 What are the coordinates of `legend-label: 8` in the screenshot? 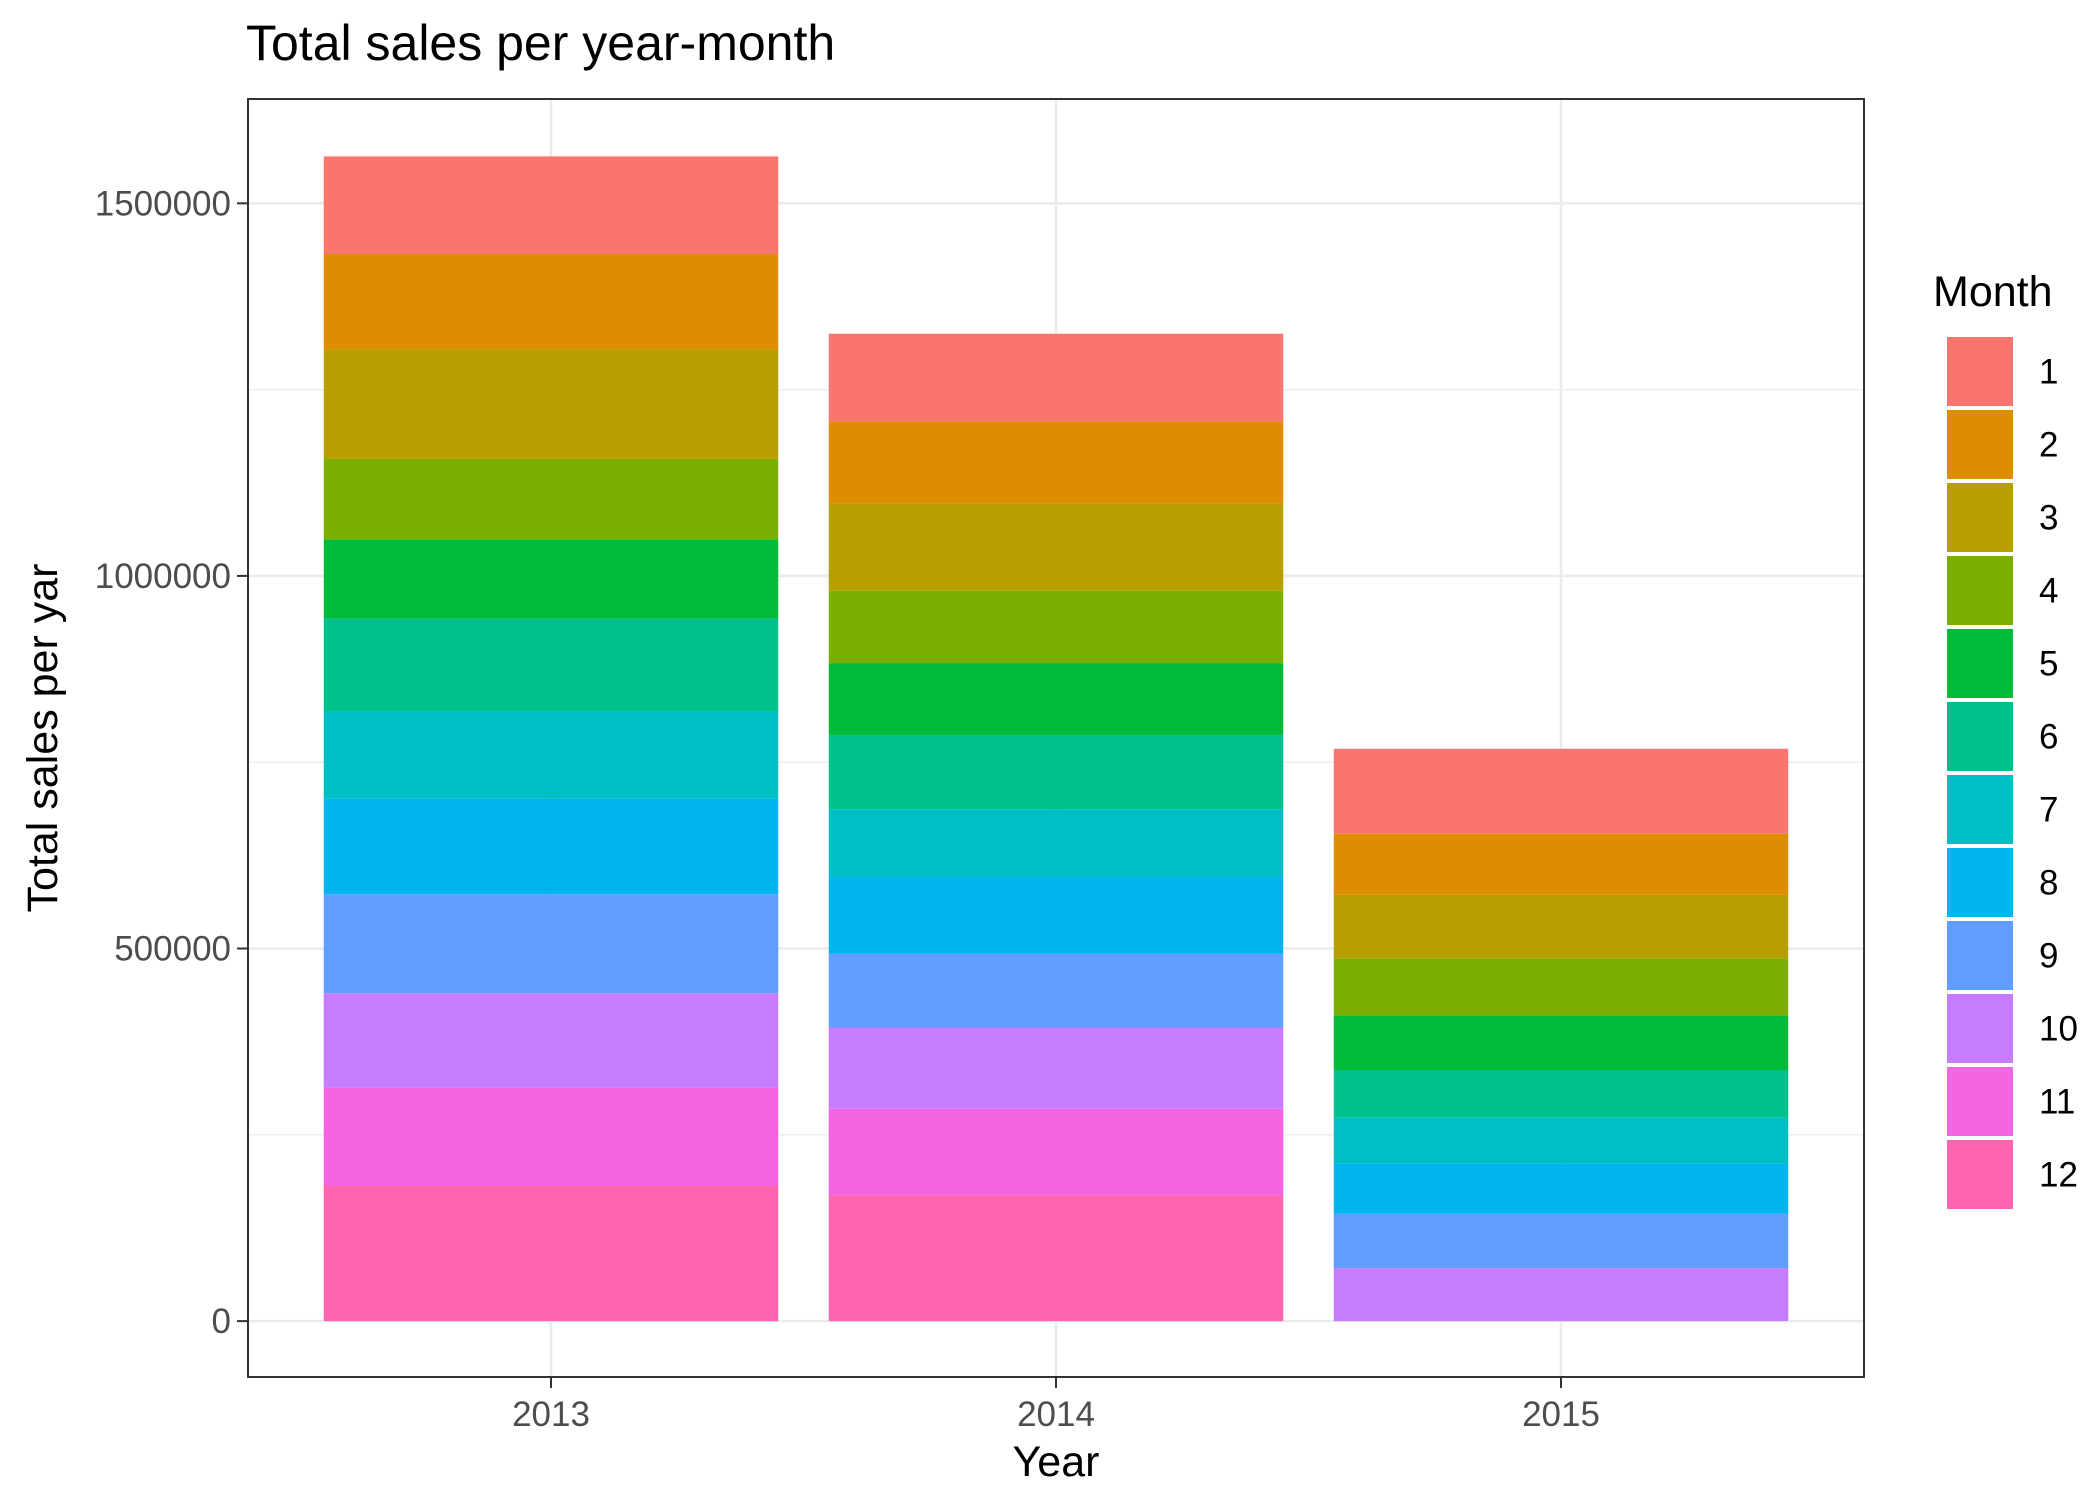 It's located at (2048, 883).